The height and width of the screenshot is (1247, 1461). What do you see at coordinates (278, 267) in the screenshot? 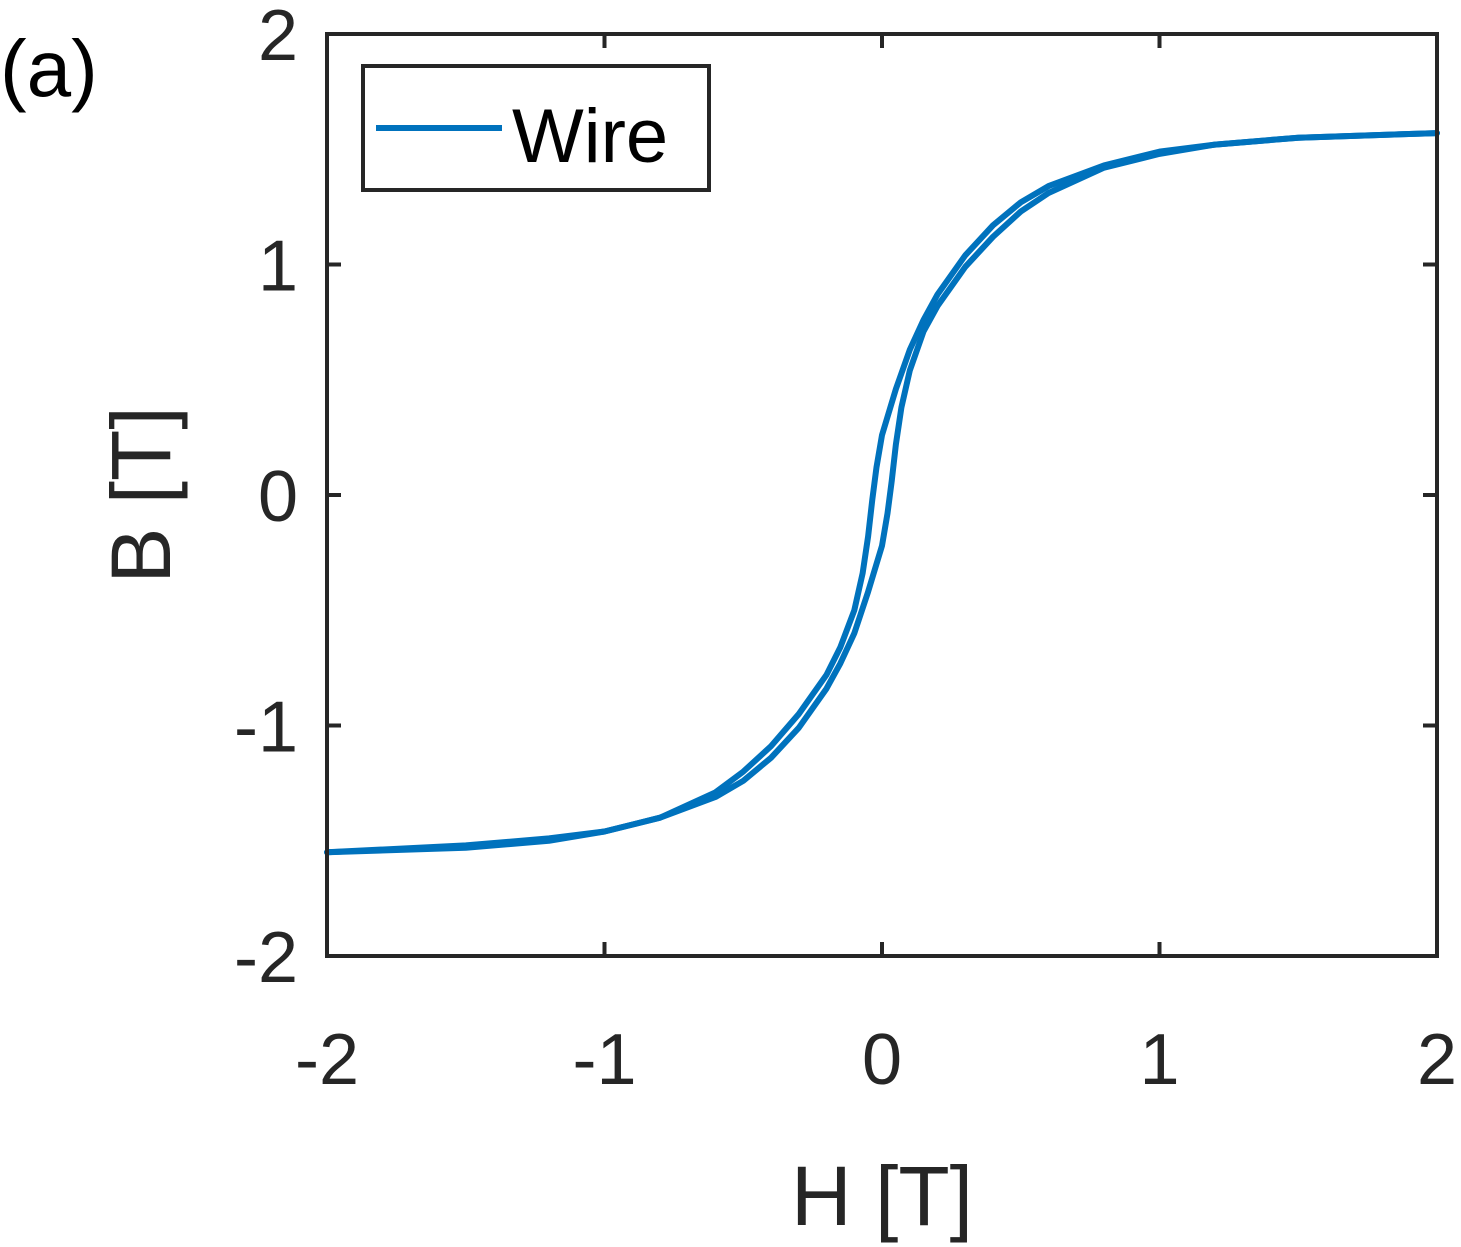
I see `y-tick-label: 1` at bounding box center [278, 267].